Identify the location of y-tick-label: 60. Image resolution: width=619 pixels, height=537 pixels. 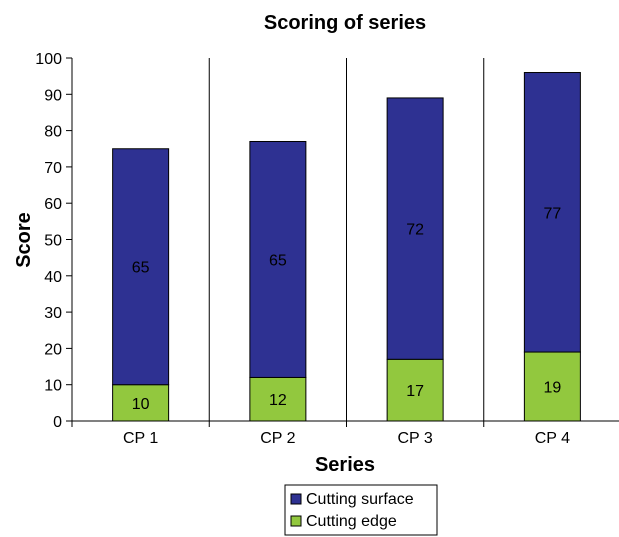
(53, 204).